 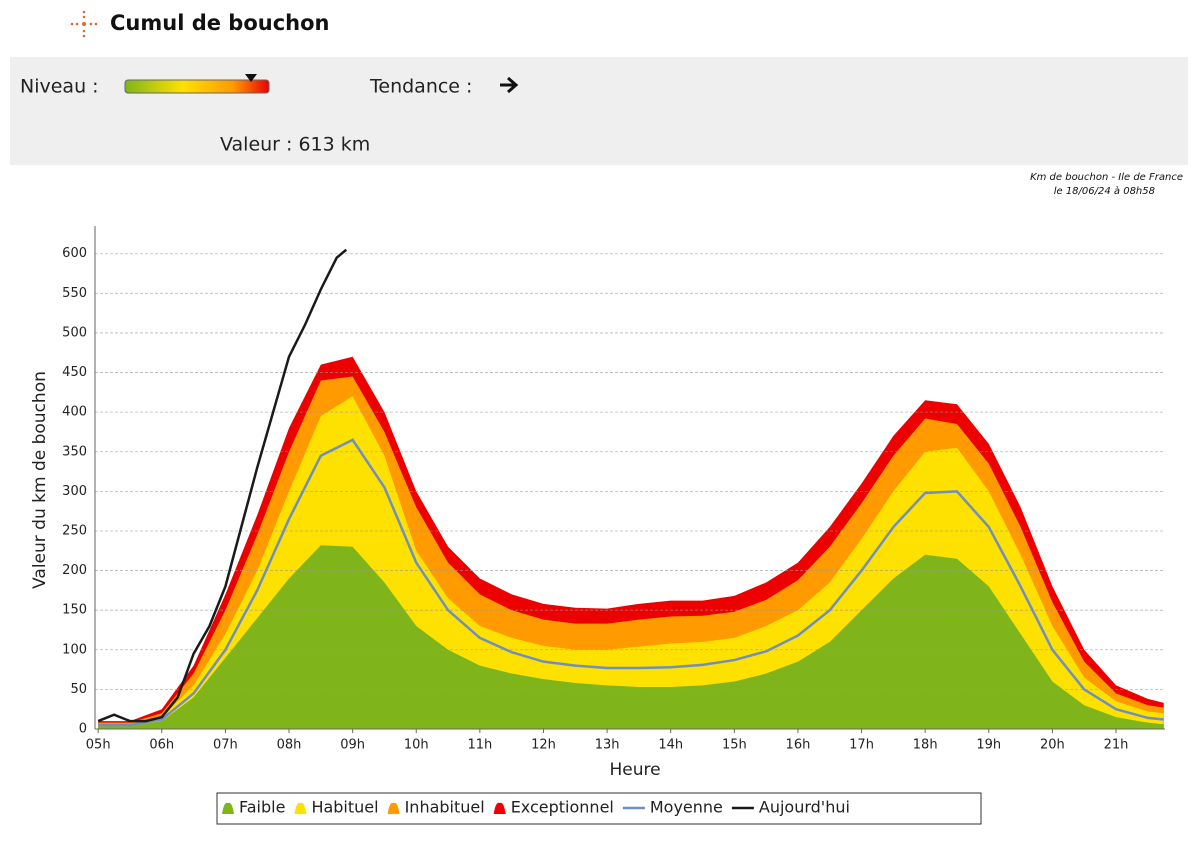 I want to click on y-tick-label: 100, so click(x=74, y=649).